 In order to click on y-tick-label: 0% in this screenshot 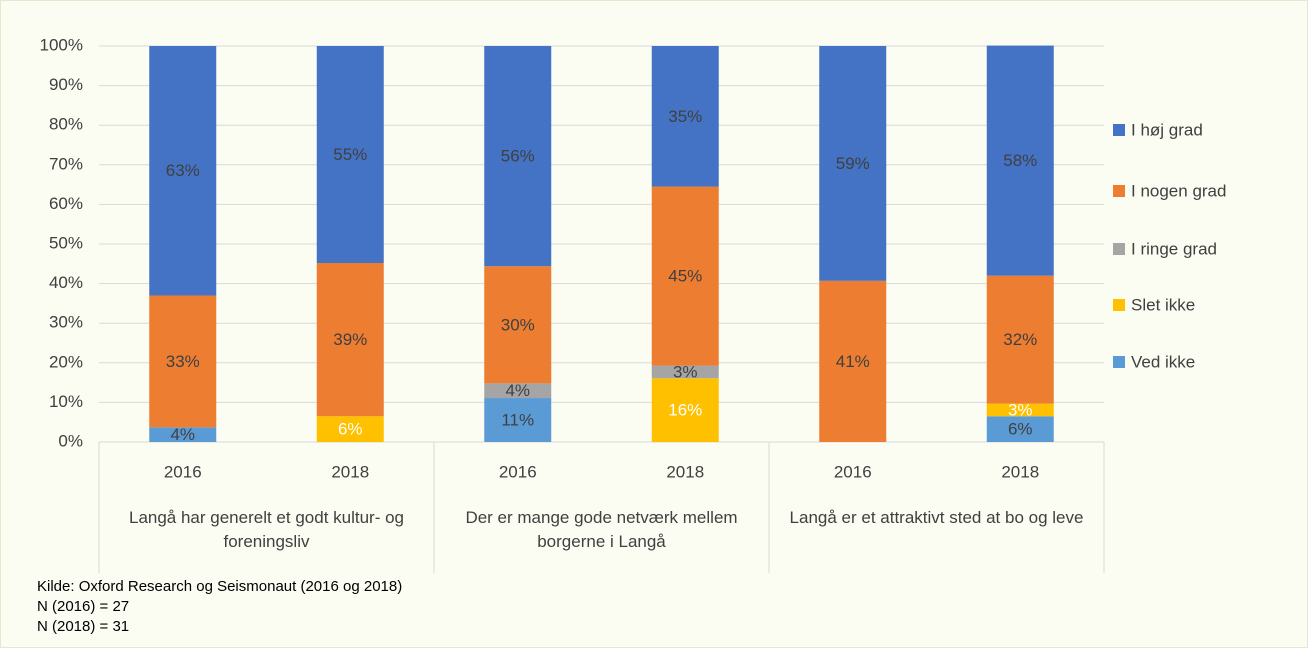, I will do `click(70, 440)`.